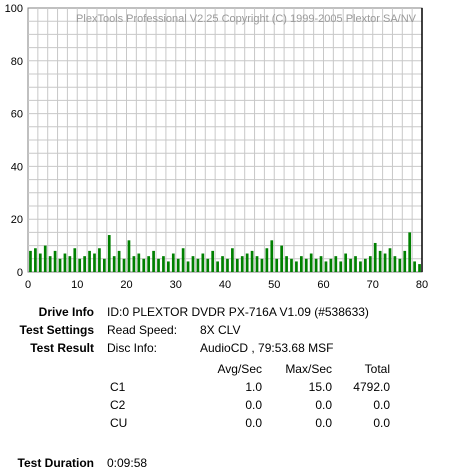  What do you see at coordinates (253, 387) in the screenshot?
I see `c1-avg: 1.0` at bounding box center [253, 387].